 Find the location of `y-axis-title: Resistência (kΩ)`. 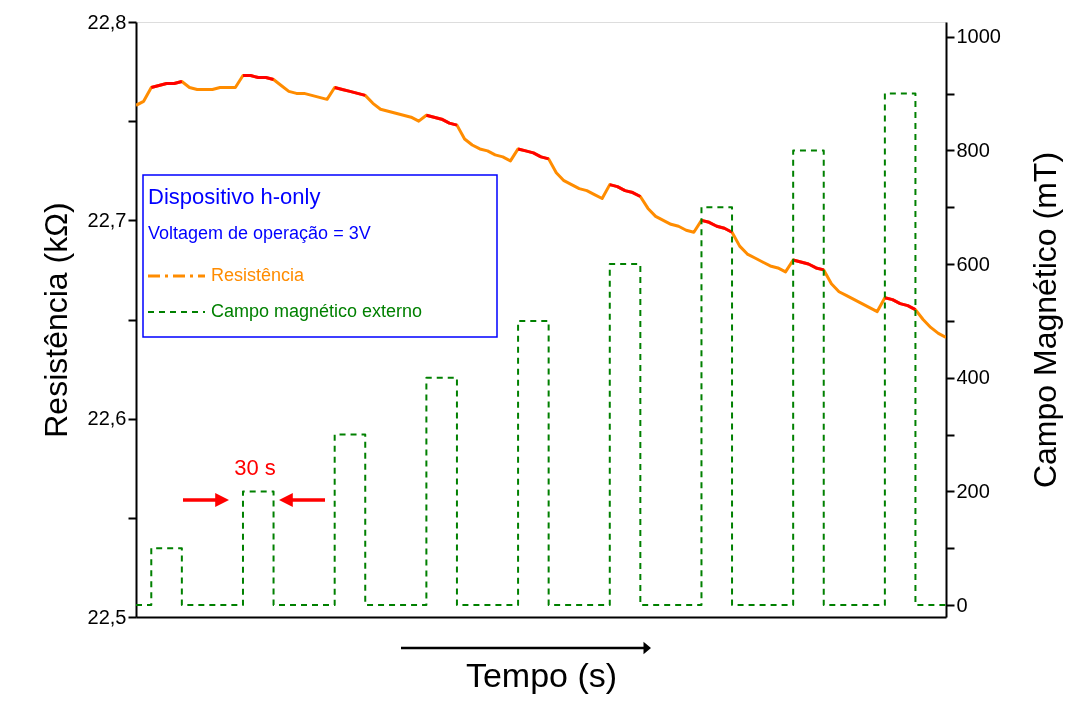

y-axis-title: Resistência (kΩ) is located at coordinates (55, 320).